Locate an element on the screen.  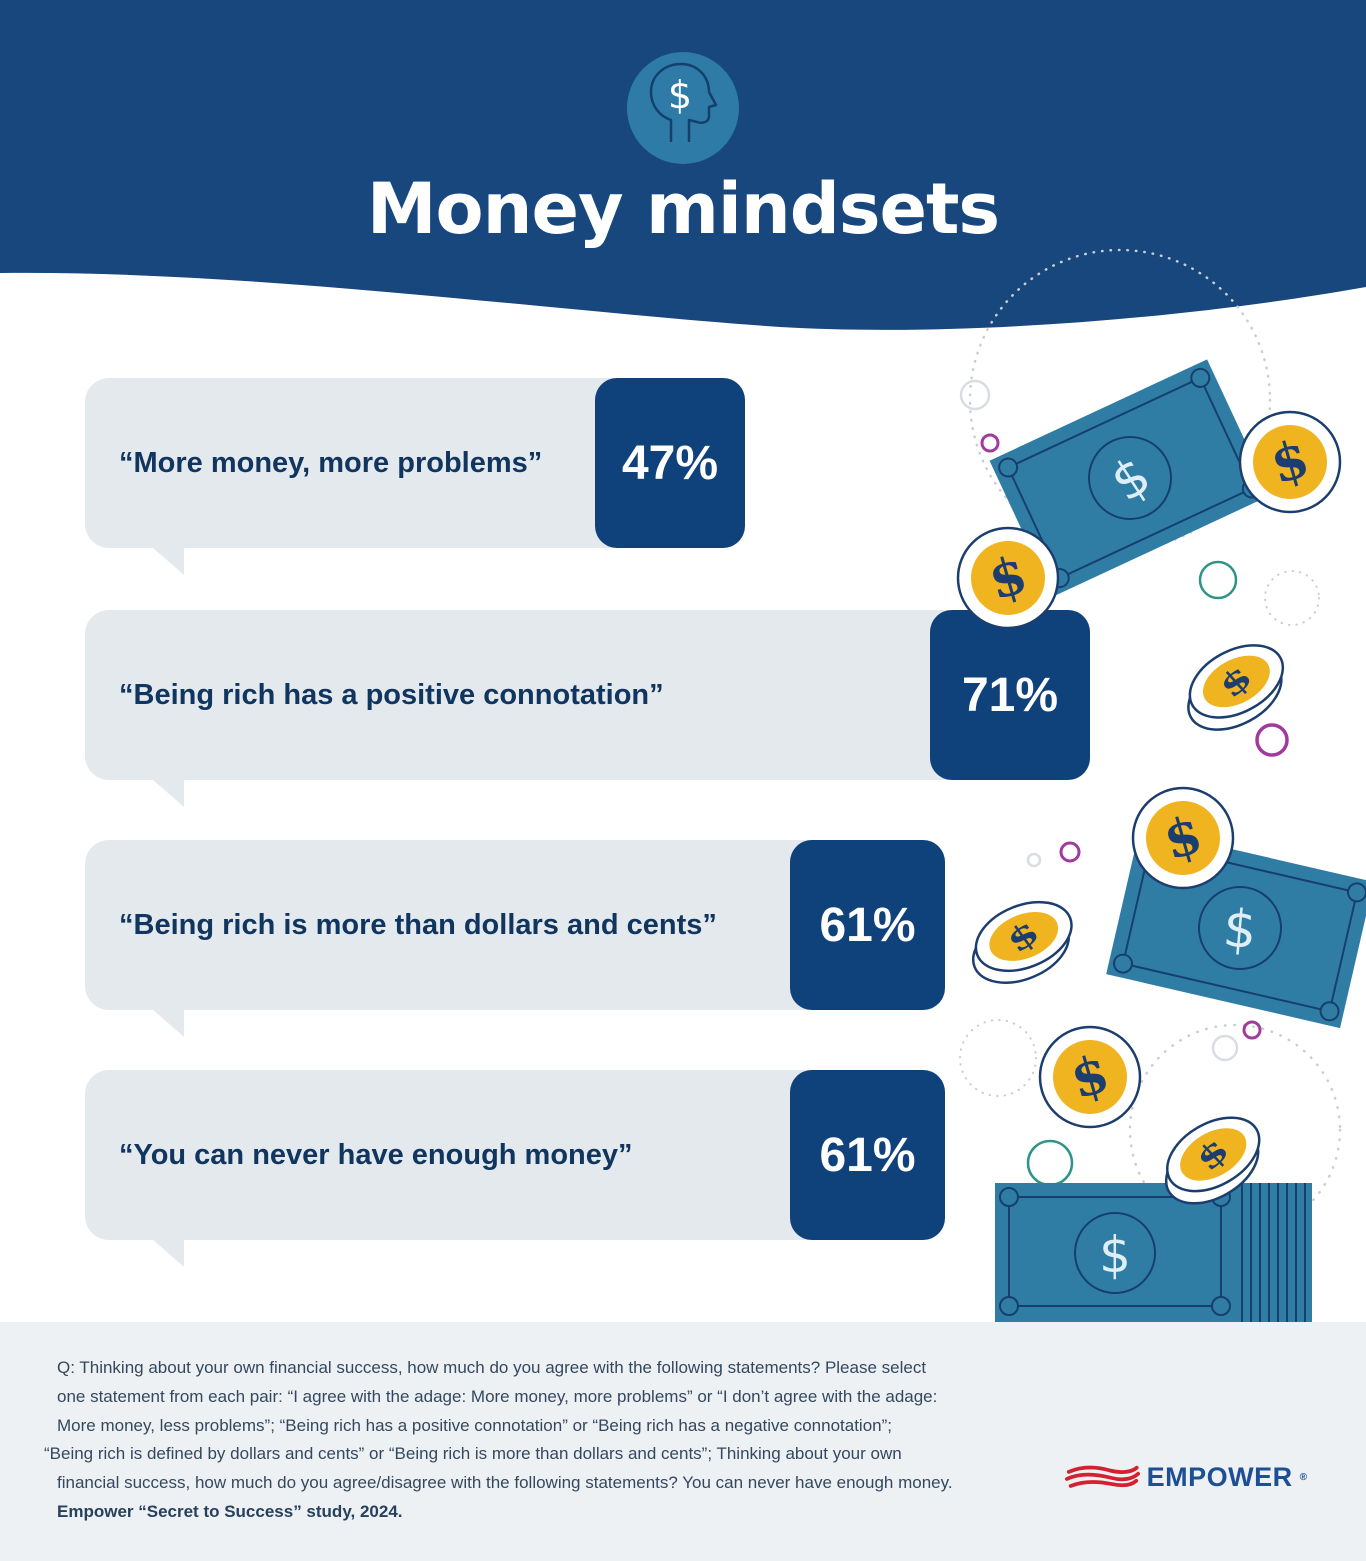
empower-flag-icon is located at coordinates (1102, 1476).